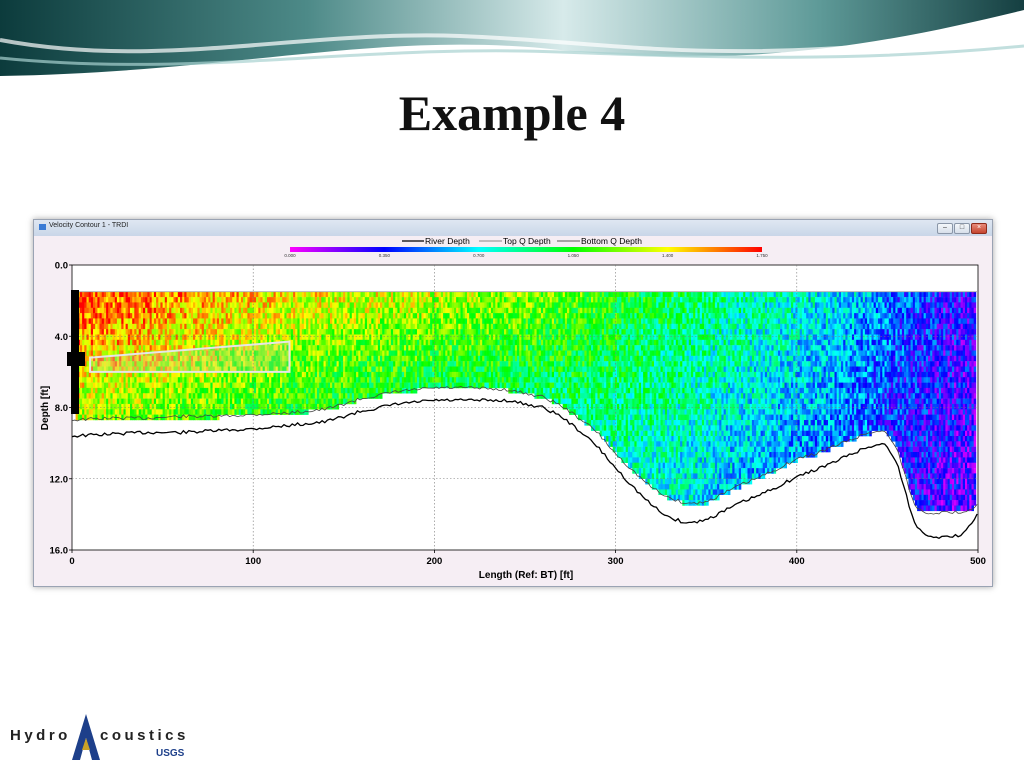 The image size is (1024, 768). What do you see at coordinates (979, 228) in the screenshot?
I see `close-button: ×` at bounding box center [979, 228].